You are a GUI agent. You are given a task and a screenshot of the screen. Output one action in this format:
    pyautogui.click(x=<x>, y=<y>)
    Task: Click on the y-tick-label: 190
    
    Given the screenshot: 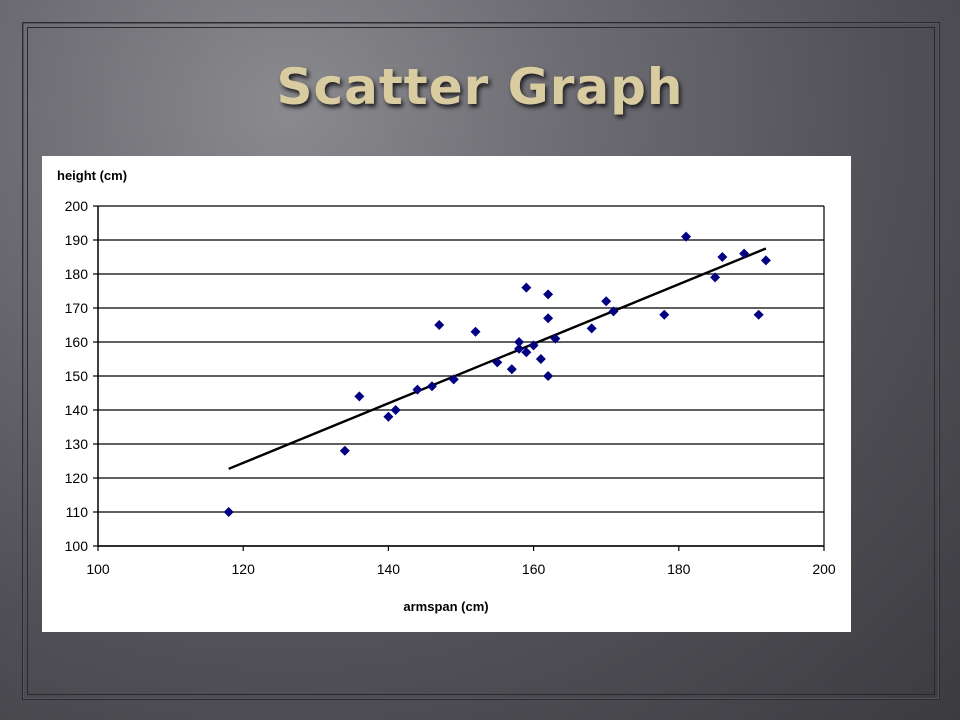 What is the action you would take?
    pyautogui.click(x=77, y=240)
    